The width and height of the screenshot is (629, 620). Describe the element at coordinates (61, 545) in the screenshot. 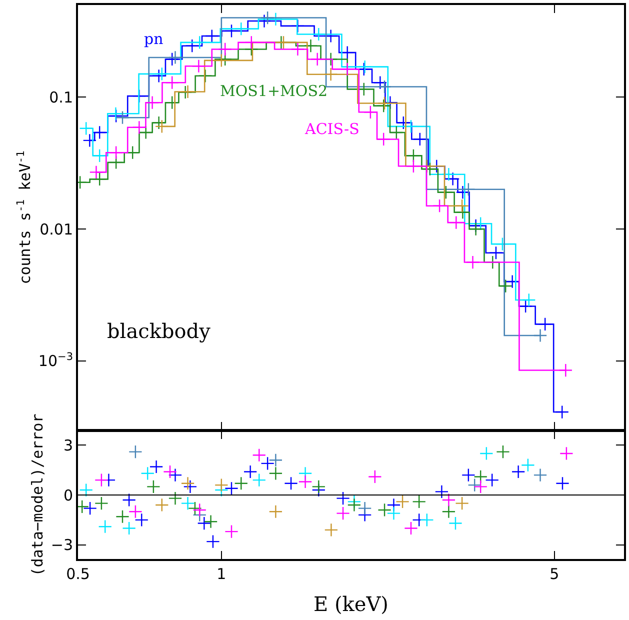

I see `y-tick-label: −3` at that location.